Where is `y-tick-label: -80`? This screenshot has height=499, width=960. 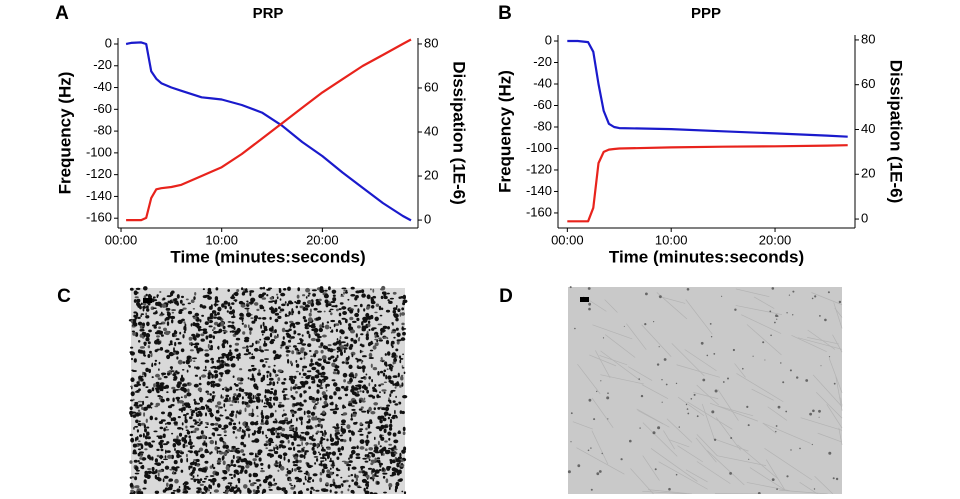 y-tick-label: -80 is located at coordinates (542, 125).